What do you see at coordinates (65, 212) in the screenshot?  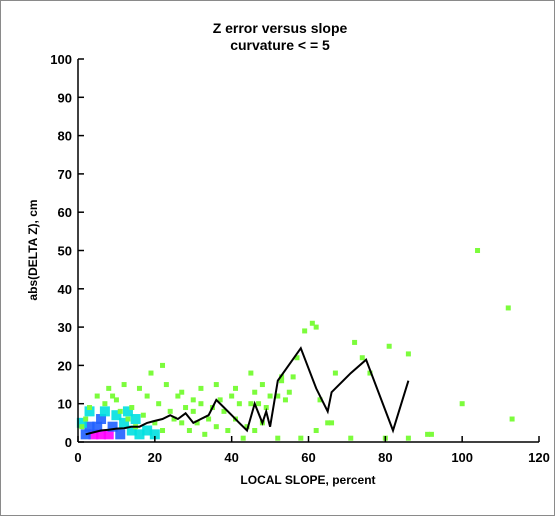 I see `y-tick-label: 60` at bounding box center [65, 212].